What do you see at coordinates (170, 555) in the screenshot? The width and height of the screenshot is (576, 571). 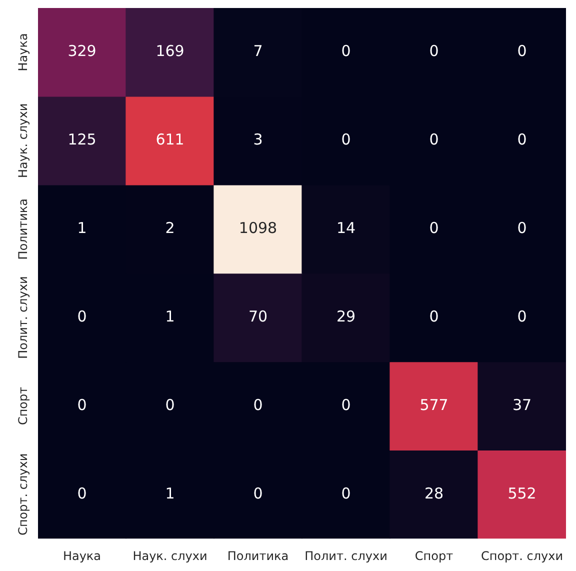 I see `x-tick-label: Наук. слухи` at bounding box center [170, 555].